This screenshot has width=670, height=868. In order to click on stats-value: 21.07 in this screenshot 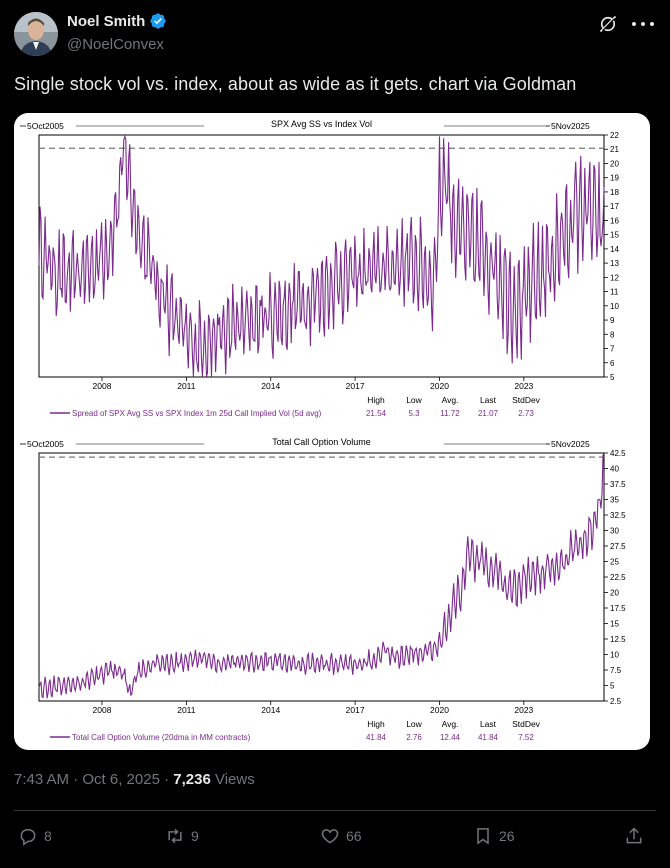, I will do `click(488, 413)`.